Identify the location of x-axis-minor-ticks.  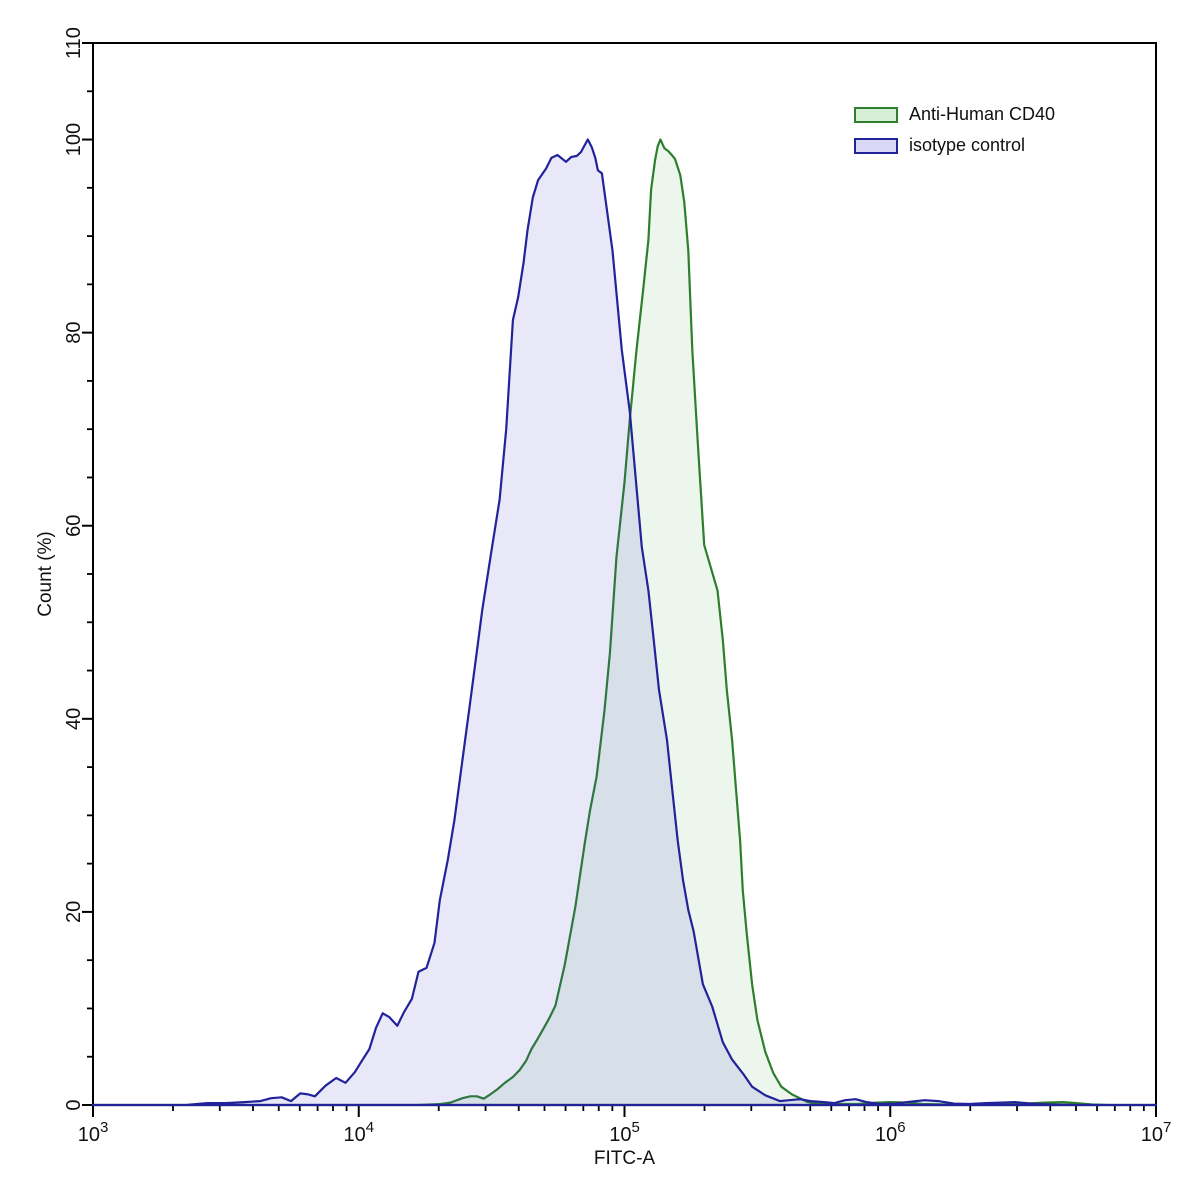
(658, 1108).